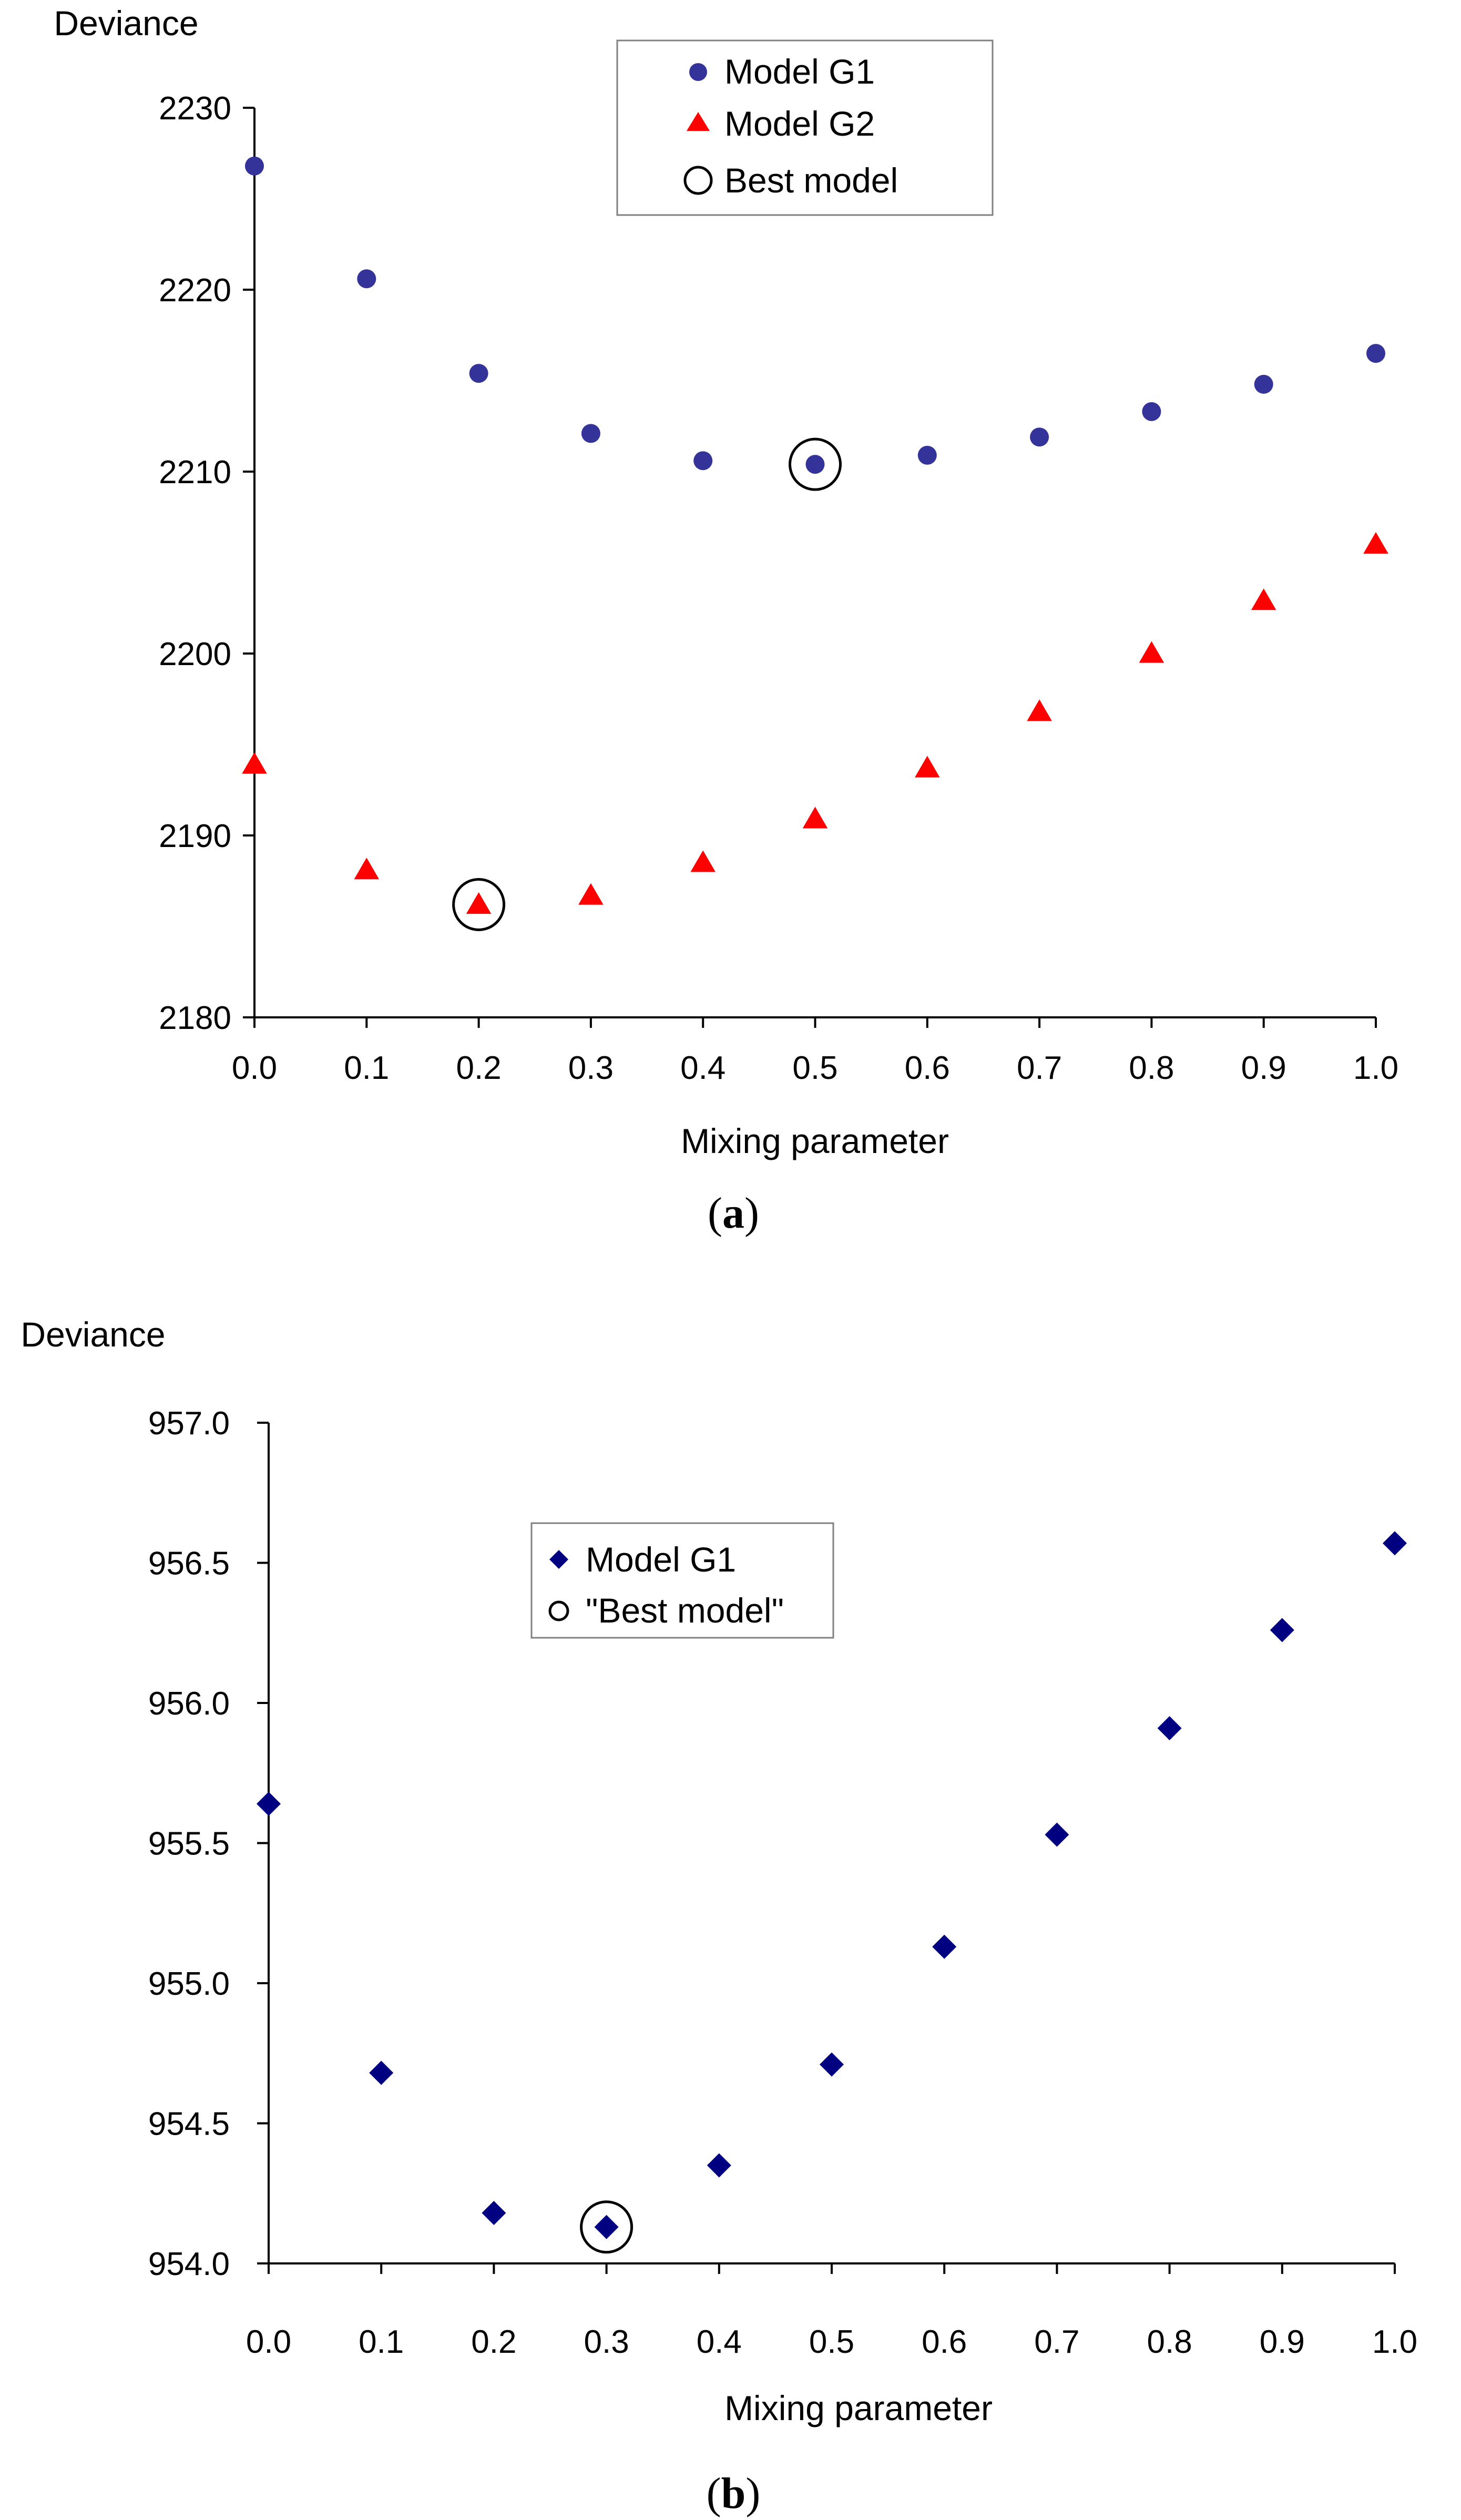  What do you see at coordinates (195, 290) in the screenshot?
I see `y-tick-label: 2220` at bounding box center [195, 290].